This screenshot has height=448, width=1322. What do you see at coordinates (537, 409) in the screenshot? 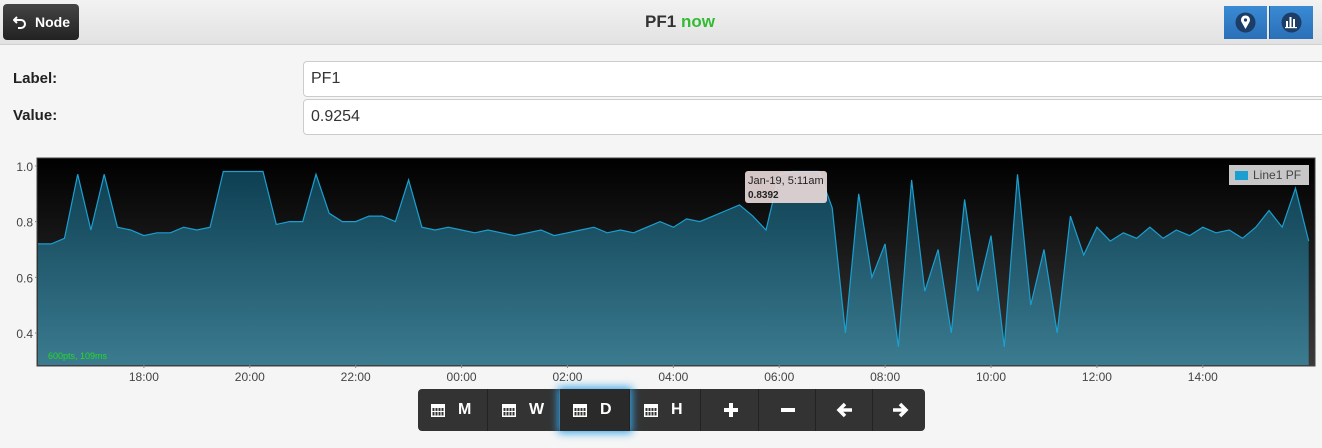
I see `range-label: W` at bounding box center [537, 409].